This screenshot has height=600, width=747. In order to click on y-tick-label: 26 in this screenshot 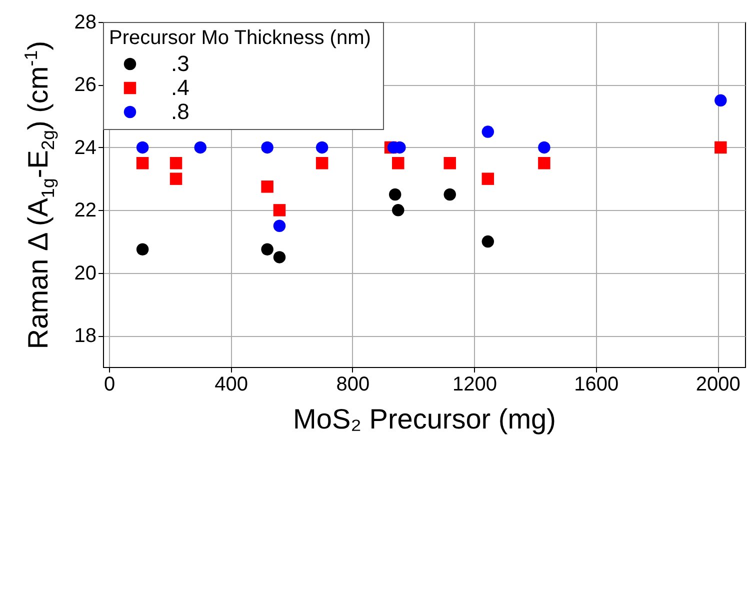, I will do `click(85, 85)`.